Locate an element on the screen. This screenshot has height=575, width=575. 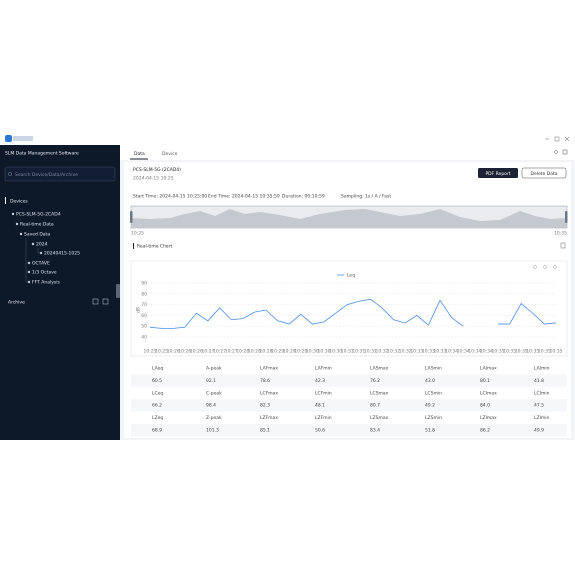
table-row-bg is located at coordinates (349, 430).